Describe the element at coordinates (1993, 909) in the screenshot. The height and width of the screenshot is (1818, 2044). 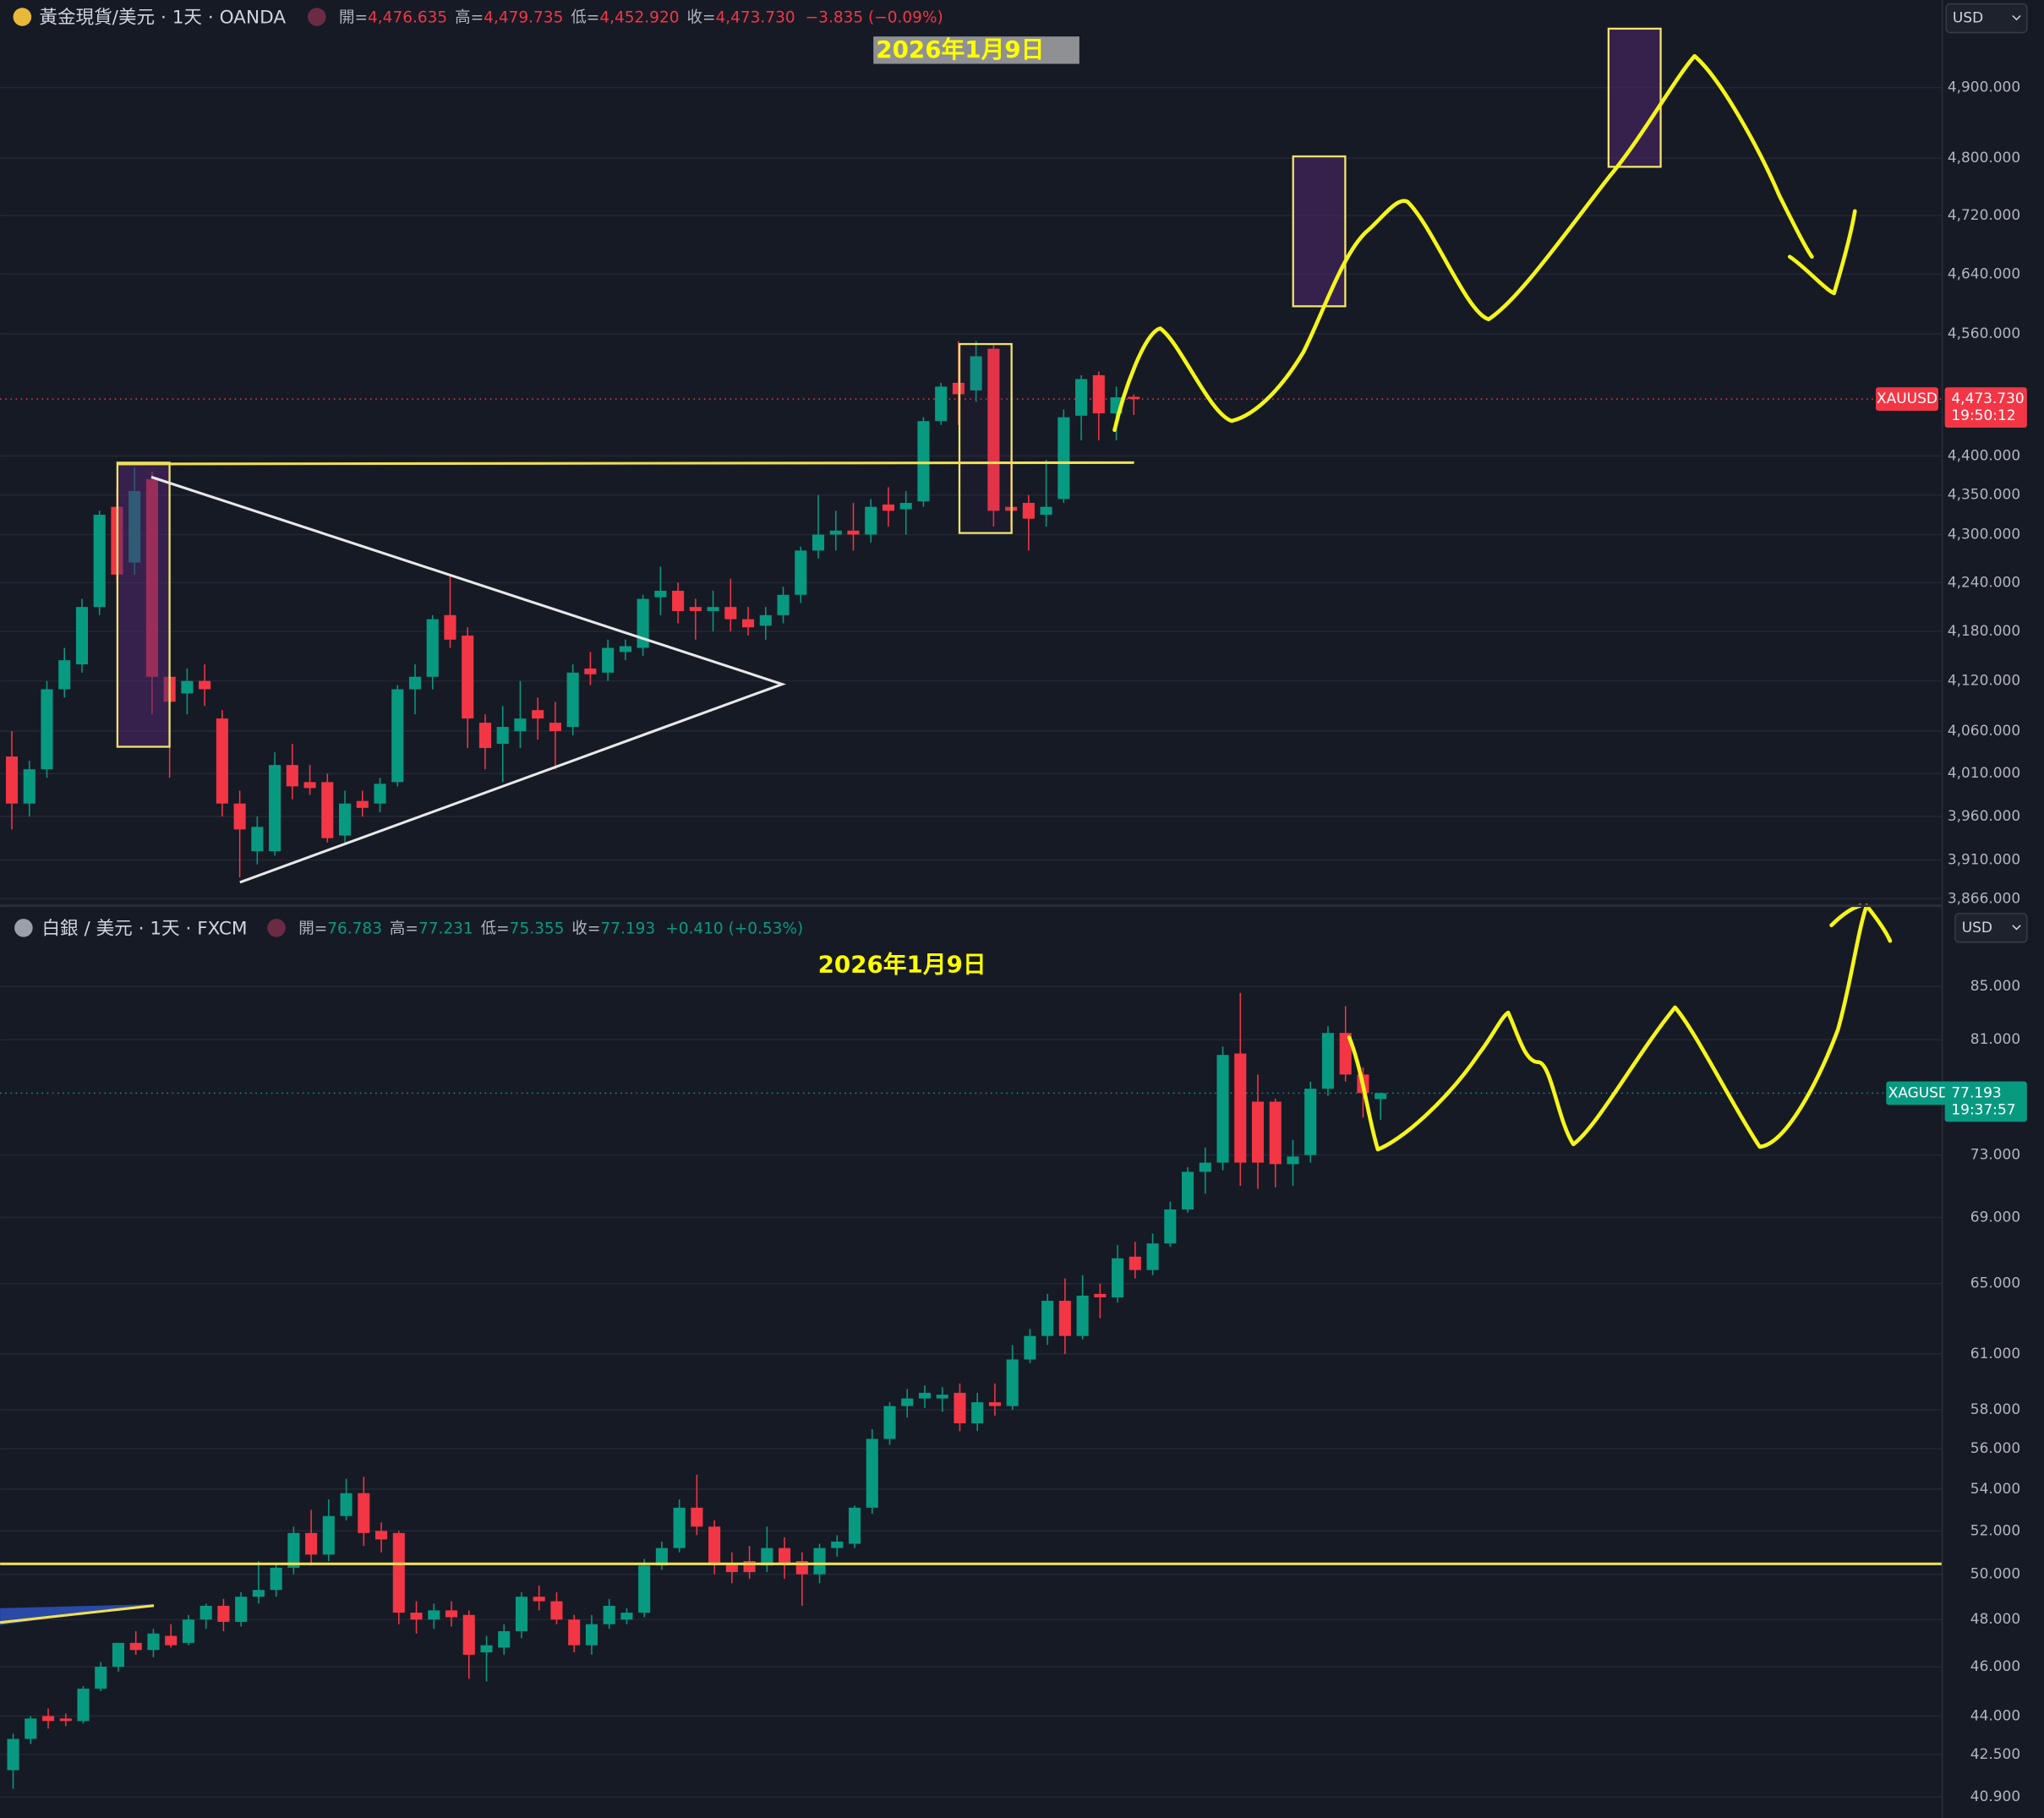
I see `price-axis-bg` at that location.